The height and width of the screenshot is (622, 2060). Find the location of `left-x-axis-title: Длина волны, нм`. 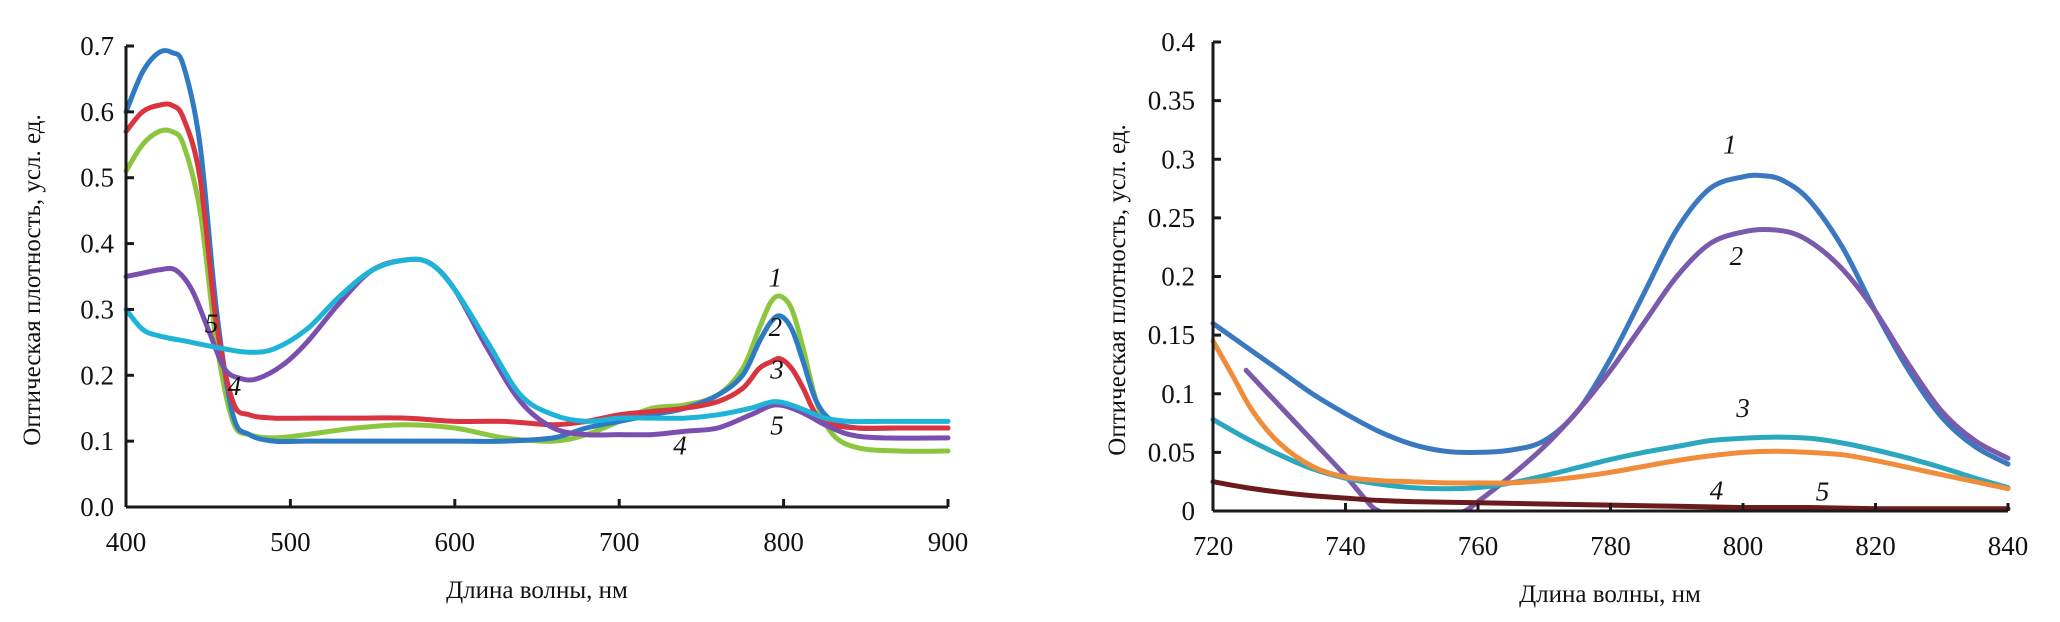

left-x-axis-title: Длина волны, нм is located at coordinates (537, 590).